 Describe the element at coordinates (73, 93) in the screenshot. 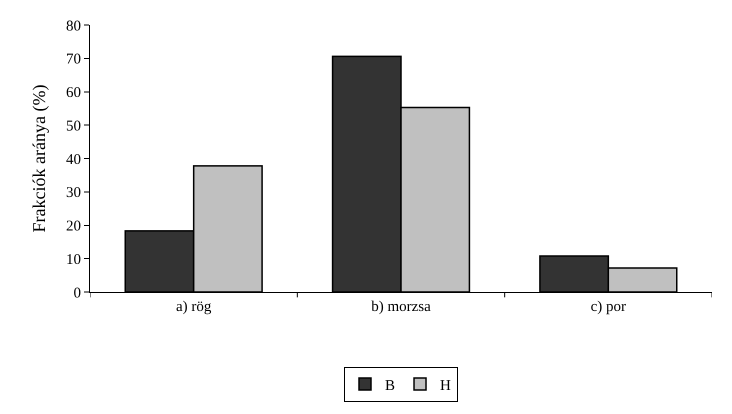

I see `y-tick-label: 60` at that location.